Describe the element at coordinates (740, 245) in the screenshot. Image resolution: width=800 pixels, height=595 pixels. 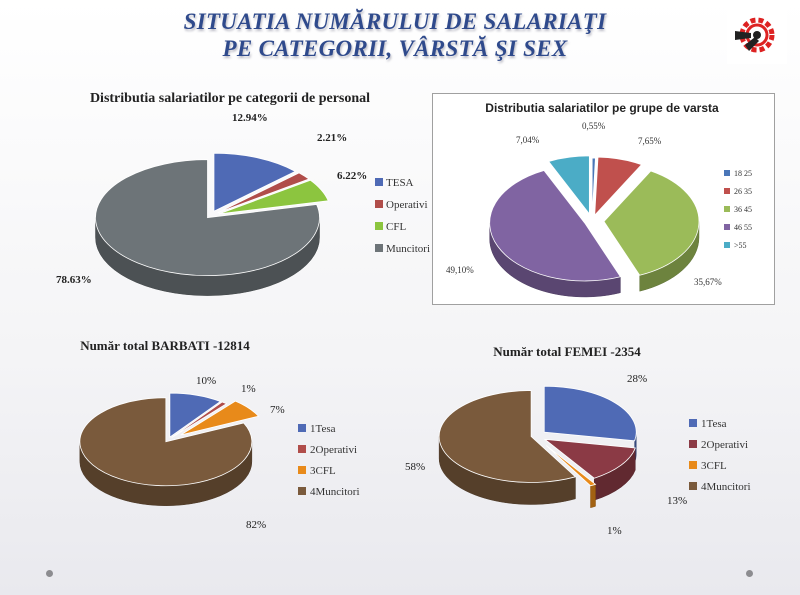
I see `legend-label: >55` at that location.